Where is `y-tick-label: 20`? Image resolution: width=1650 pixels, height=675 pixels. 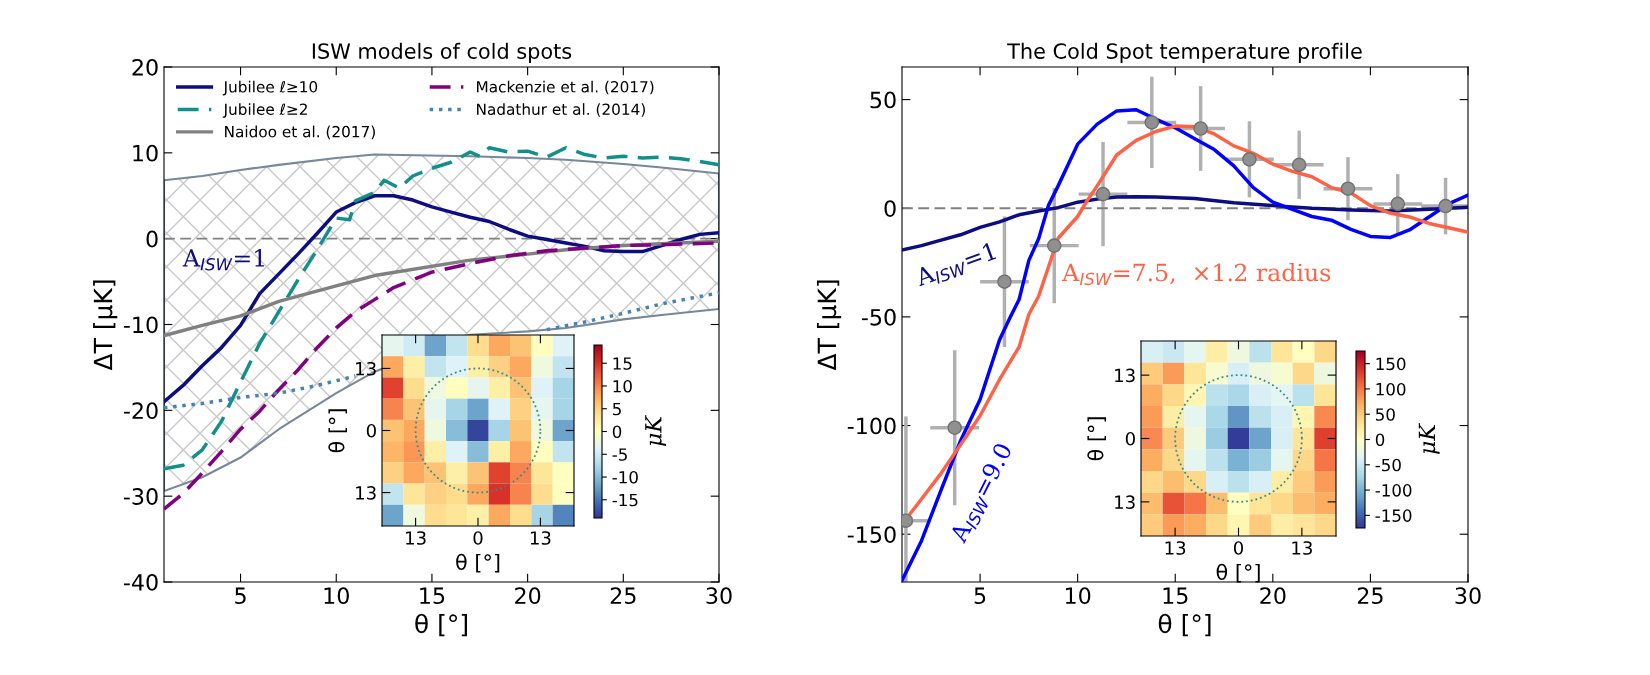 y-tick-label: 20 is located at coordinates (145, 67).